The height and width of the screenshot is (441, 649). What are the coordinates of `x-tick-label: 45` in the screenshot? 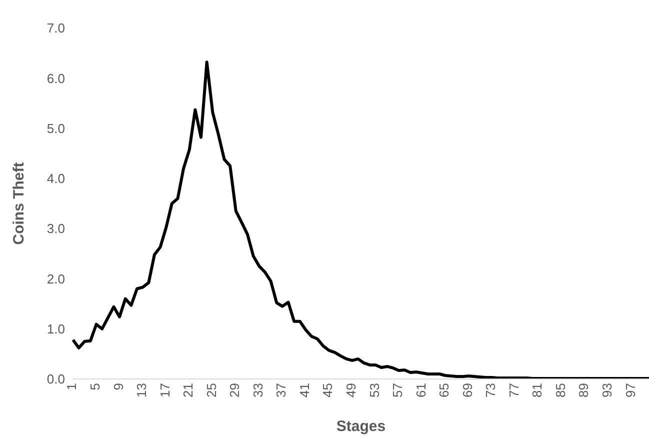 It's located at (328, 390).